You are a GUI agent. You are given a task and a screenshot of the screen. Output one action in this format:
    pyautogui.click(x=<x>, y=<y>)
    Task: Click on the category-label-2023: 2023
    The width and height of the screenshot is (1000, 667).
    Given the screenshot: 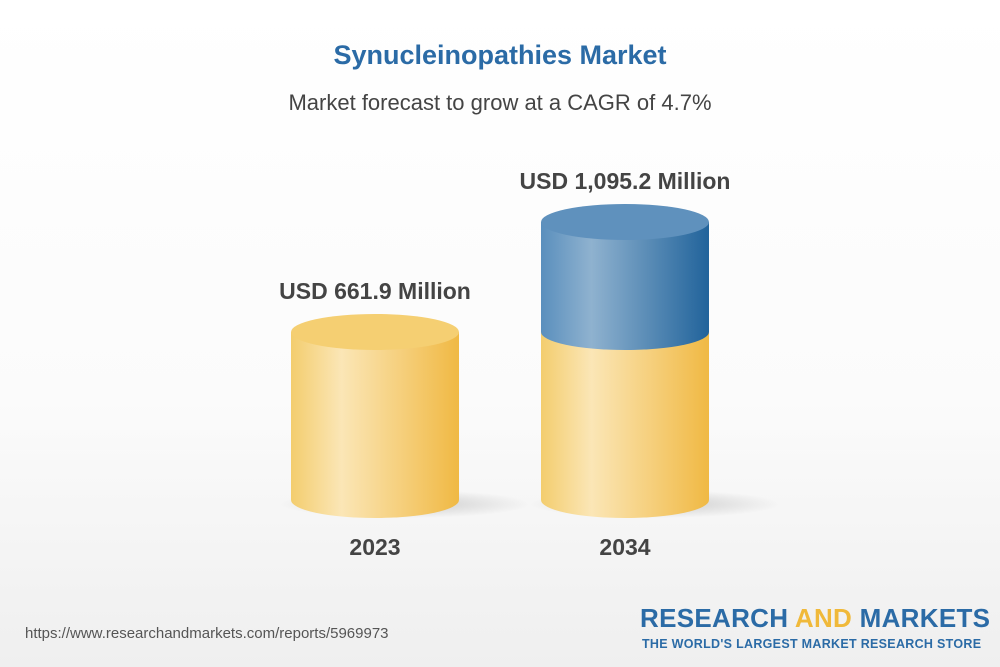 What is the action you would take?
    pyautogui.click(x=374, y=547)
    